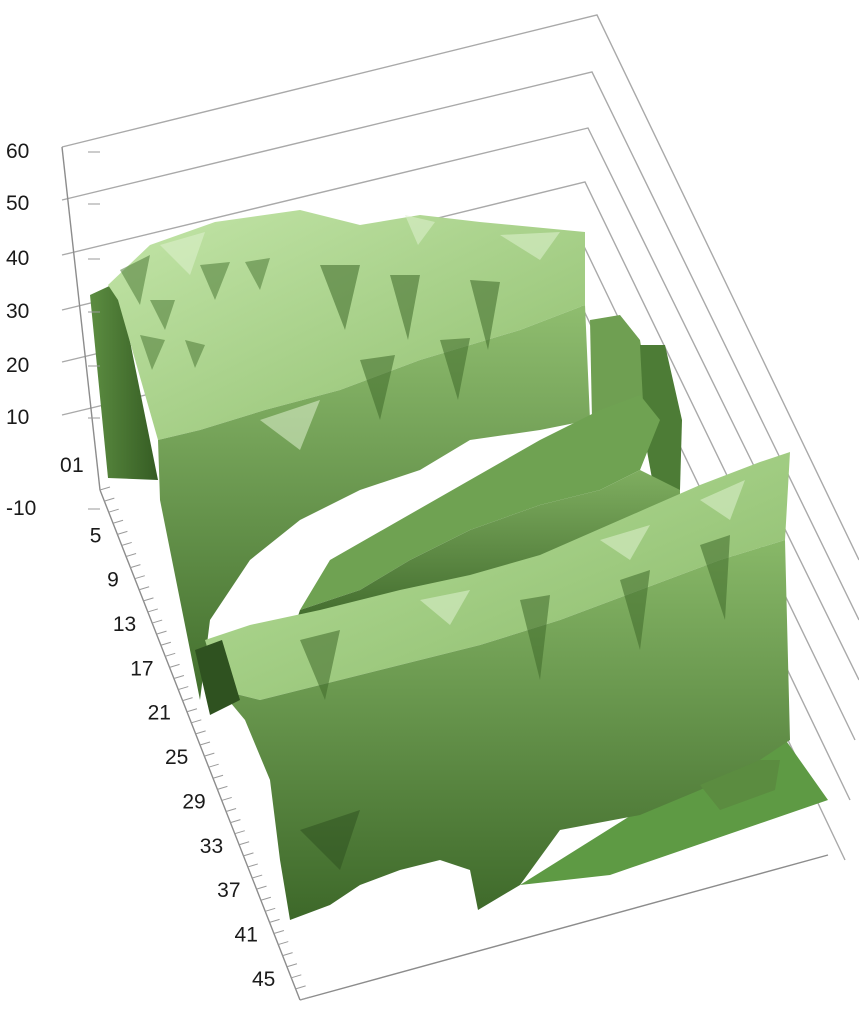 This screenshot has width=859, height=1010. I want to click on depth-tick-label: 29, so click(193, 801).